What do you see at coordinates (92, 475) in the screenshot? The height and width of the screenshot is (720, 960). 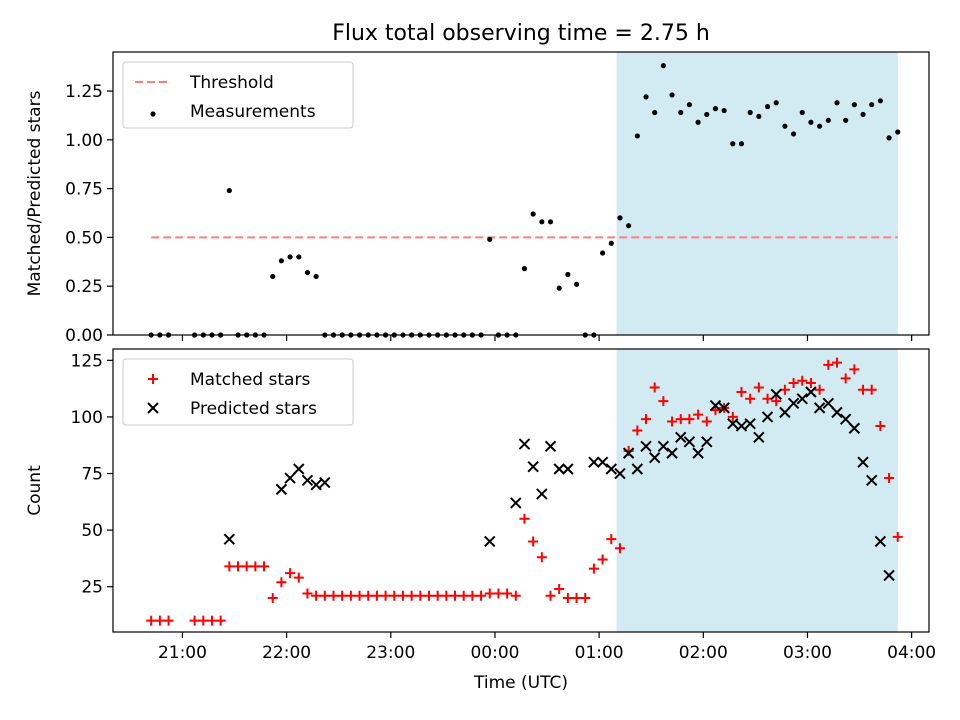 I see `y-tick-label: 75` at bounding box center [92, 475].